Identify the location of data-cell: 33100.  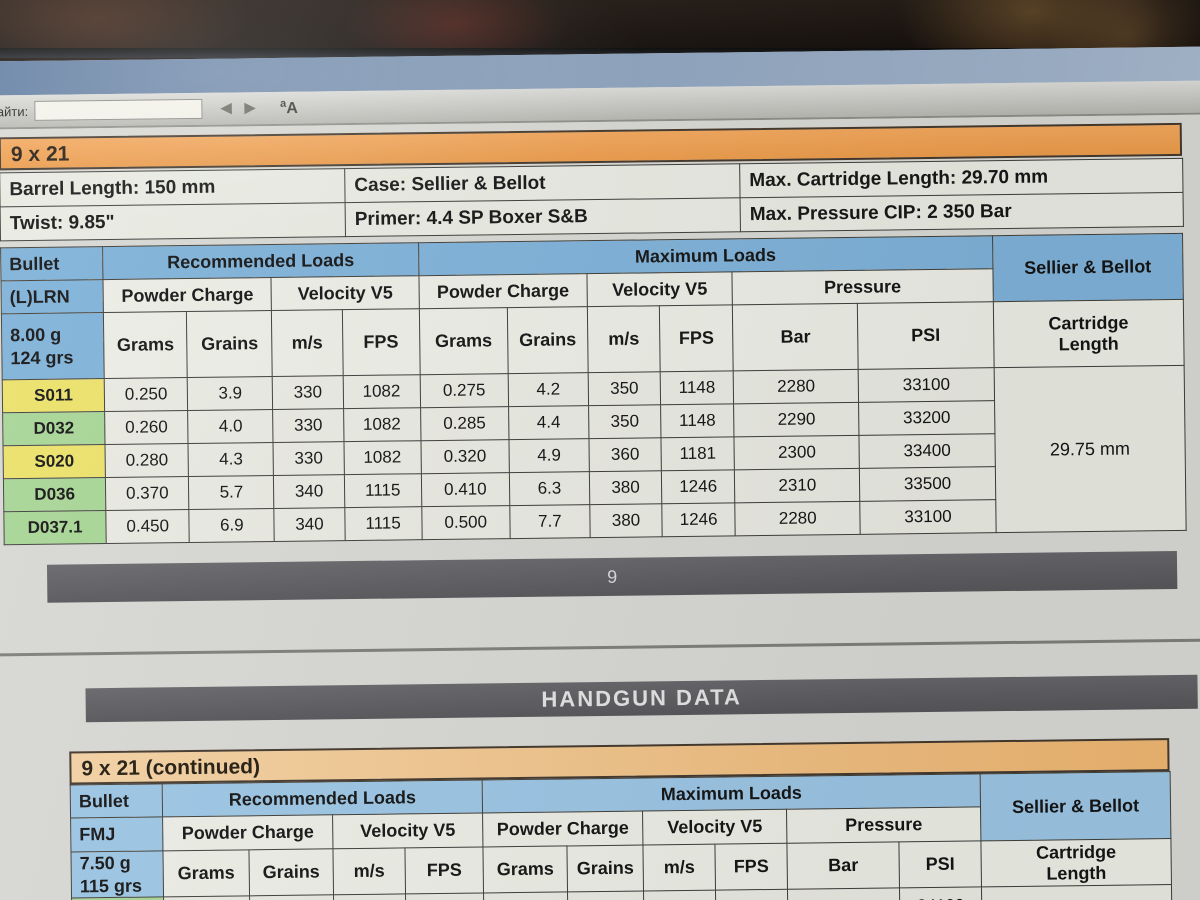
(928, 517).